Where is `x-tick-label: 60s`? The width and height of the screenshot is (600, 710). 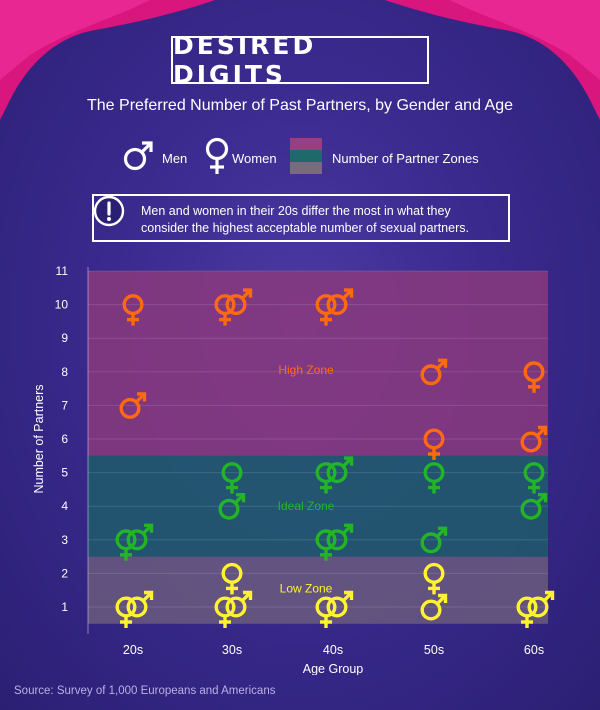
x-tick-label: 60s is located at coordinates (534, 650).